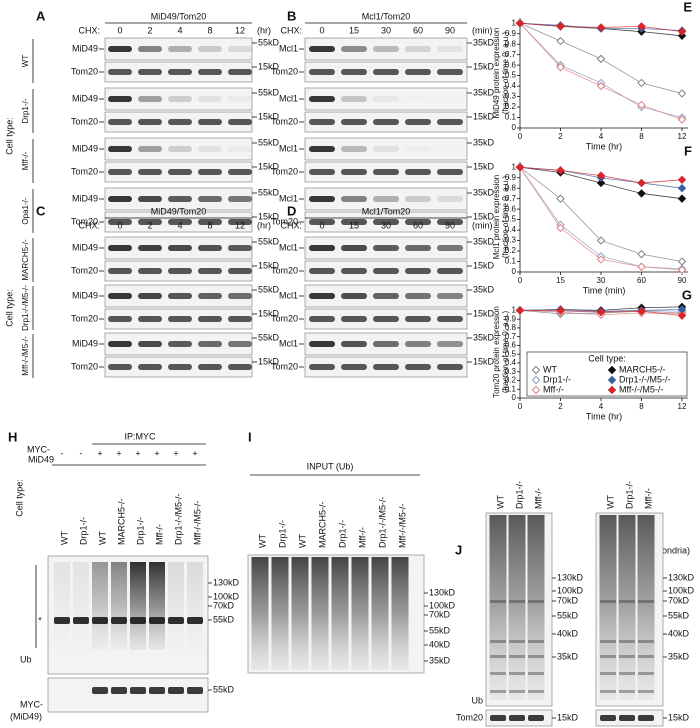 The height and width of the screenshot is (728, 700). What do you see at coordinates (687, 294) in the screenshot?
I see `panel-label: G` at bounding box center [687, 294].